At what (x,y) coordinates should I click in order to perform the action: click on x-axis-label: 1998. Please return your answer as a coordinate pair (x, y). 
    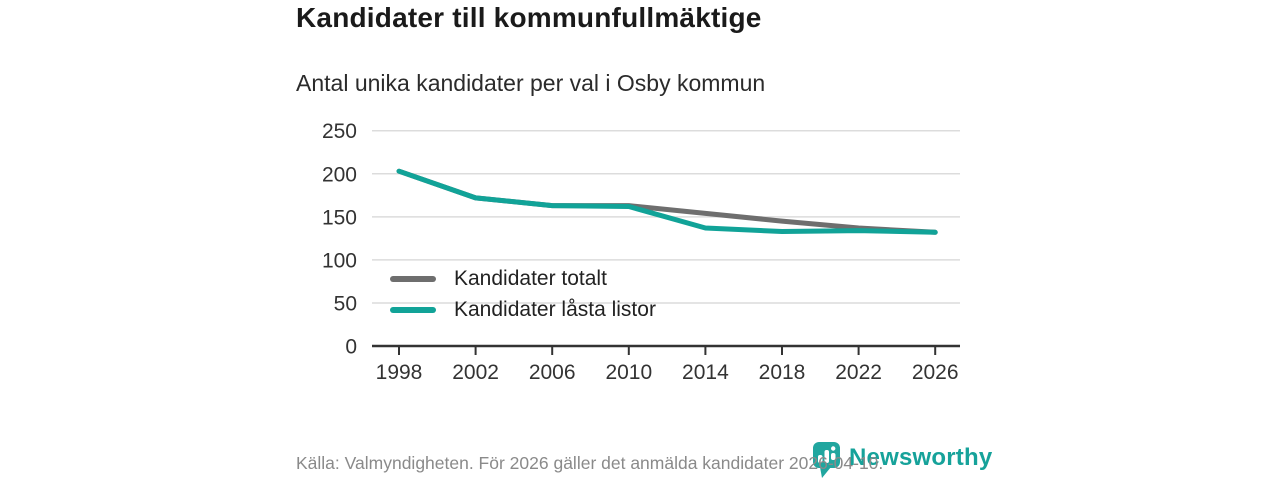
    Looking at the image, I should click on (399, 372).